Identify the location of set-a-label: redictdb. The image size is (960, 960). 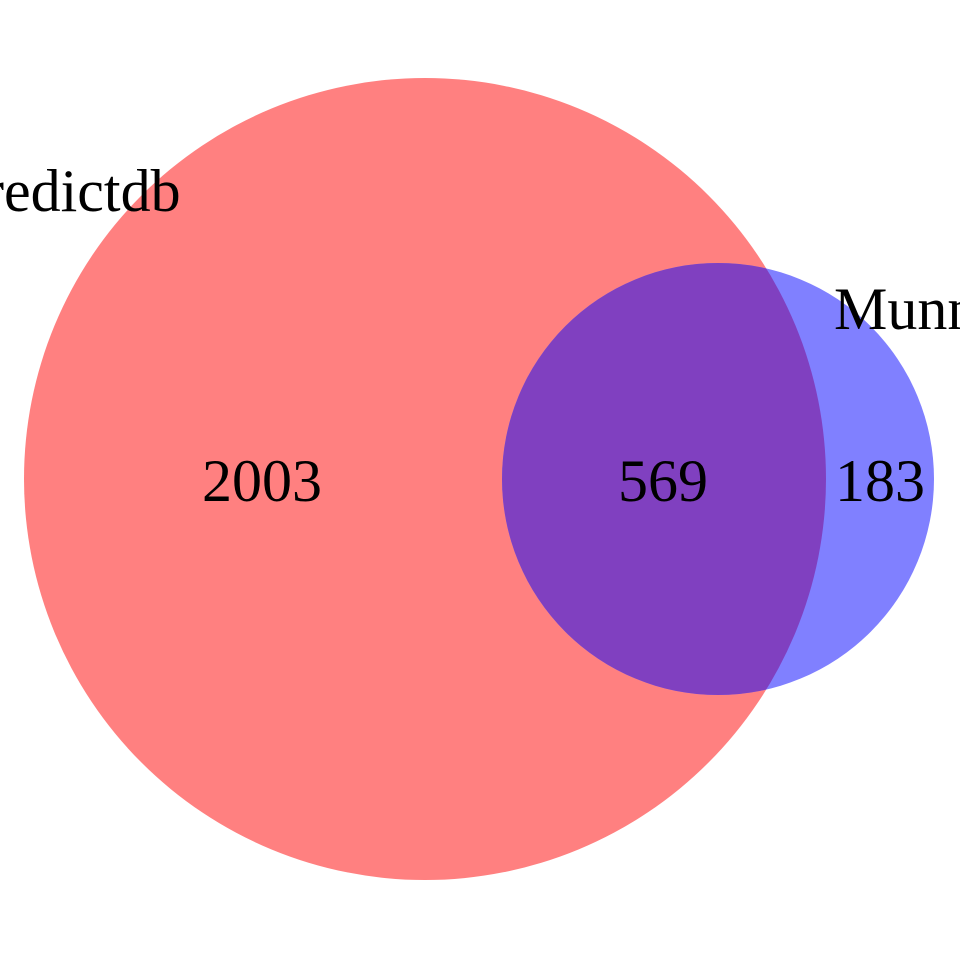
(90, 191).